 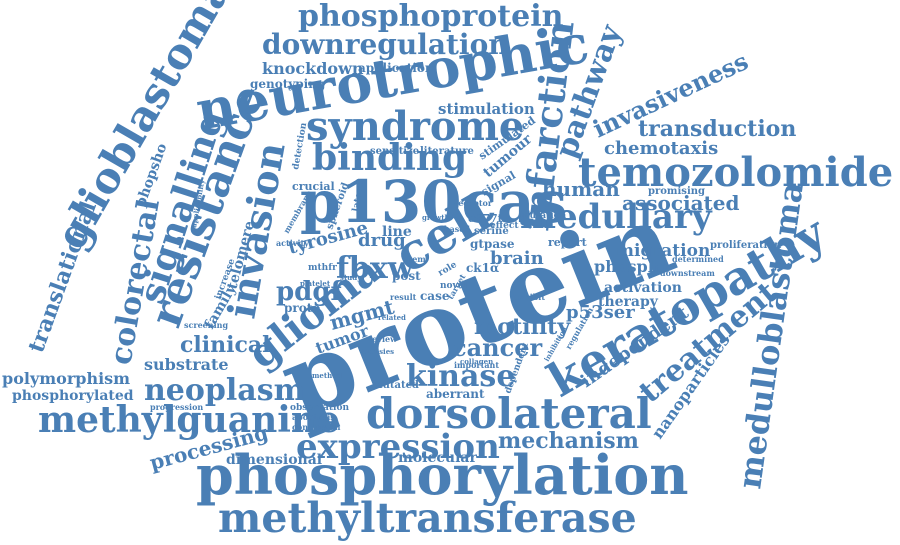 I want to click on word-growth: growth, so click(x=436, y=217).